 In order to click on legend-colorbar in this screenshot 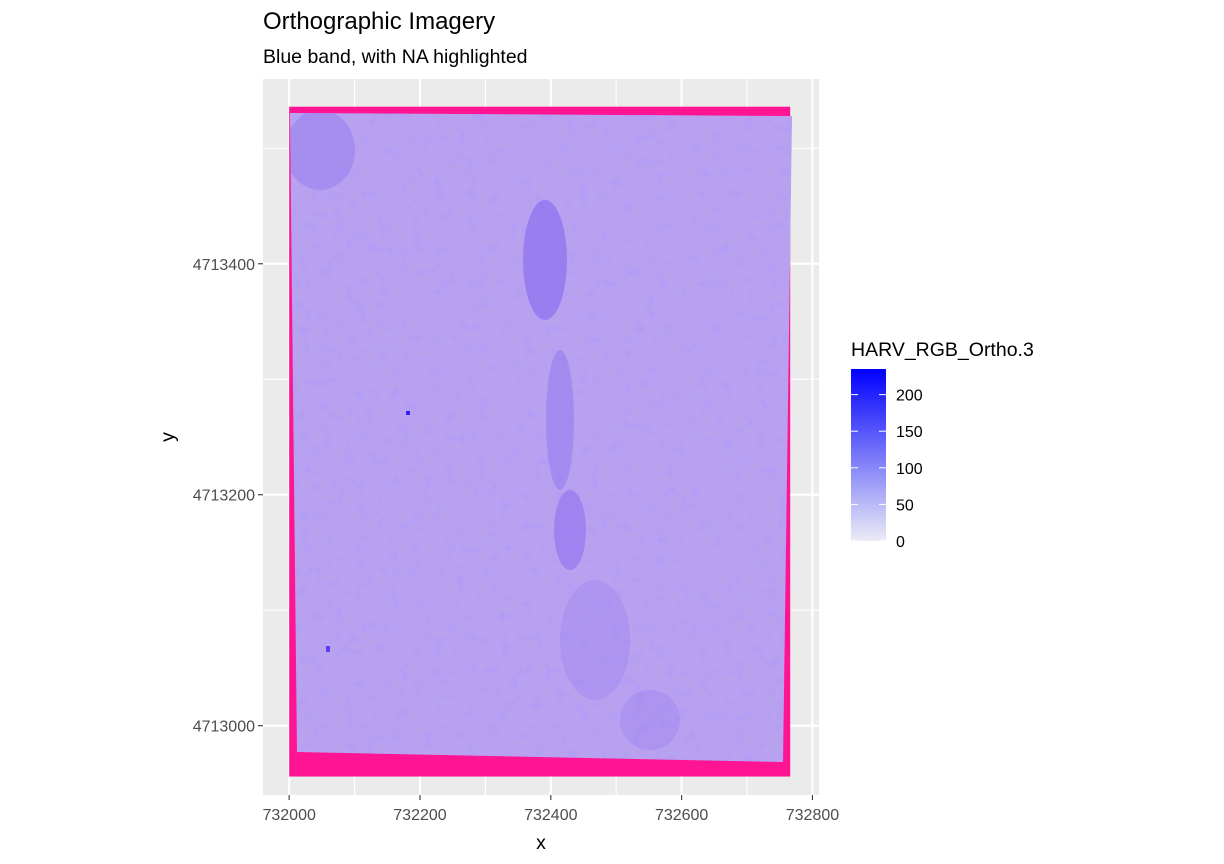, I will do `click(868, 455)`.